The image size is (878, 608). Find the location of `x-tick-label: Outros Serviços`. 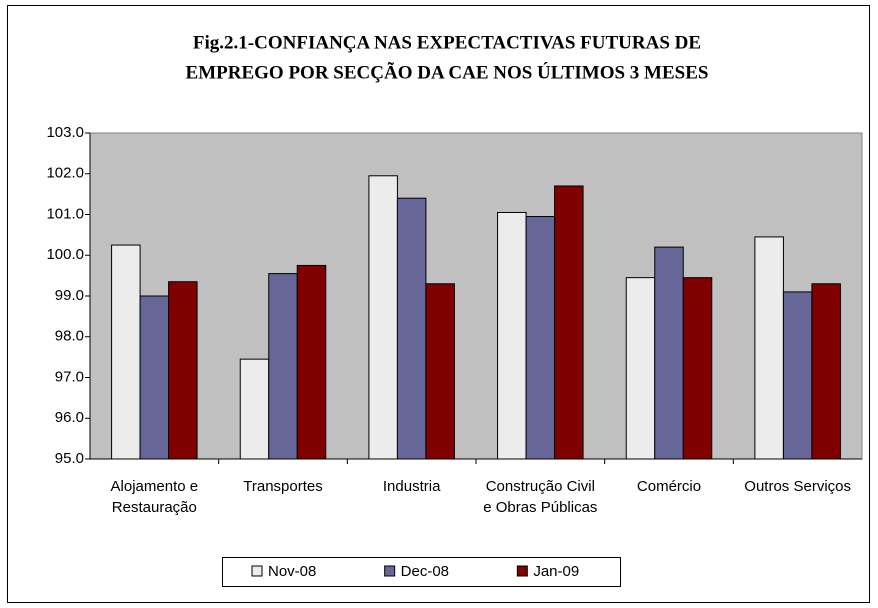

x-tick-label: Outros Serviços is located at coordinates (797, 486).